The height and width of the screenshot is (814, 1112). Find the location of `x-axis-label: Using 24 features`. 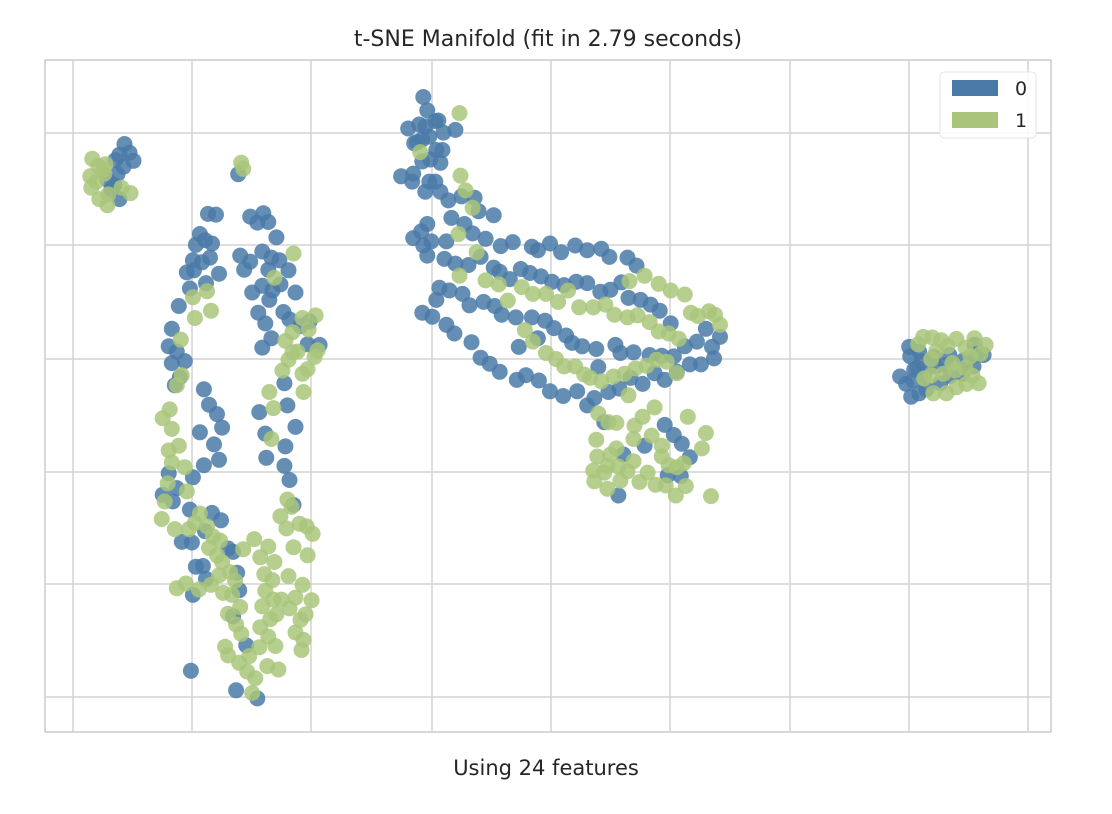

x-axis-label: Using 24 features is located at coordinates (546, 768).